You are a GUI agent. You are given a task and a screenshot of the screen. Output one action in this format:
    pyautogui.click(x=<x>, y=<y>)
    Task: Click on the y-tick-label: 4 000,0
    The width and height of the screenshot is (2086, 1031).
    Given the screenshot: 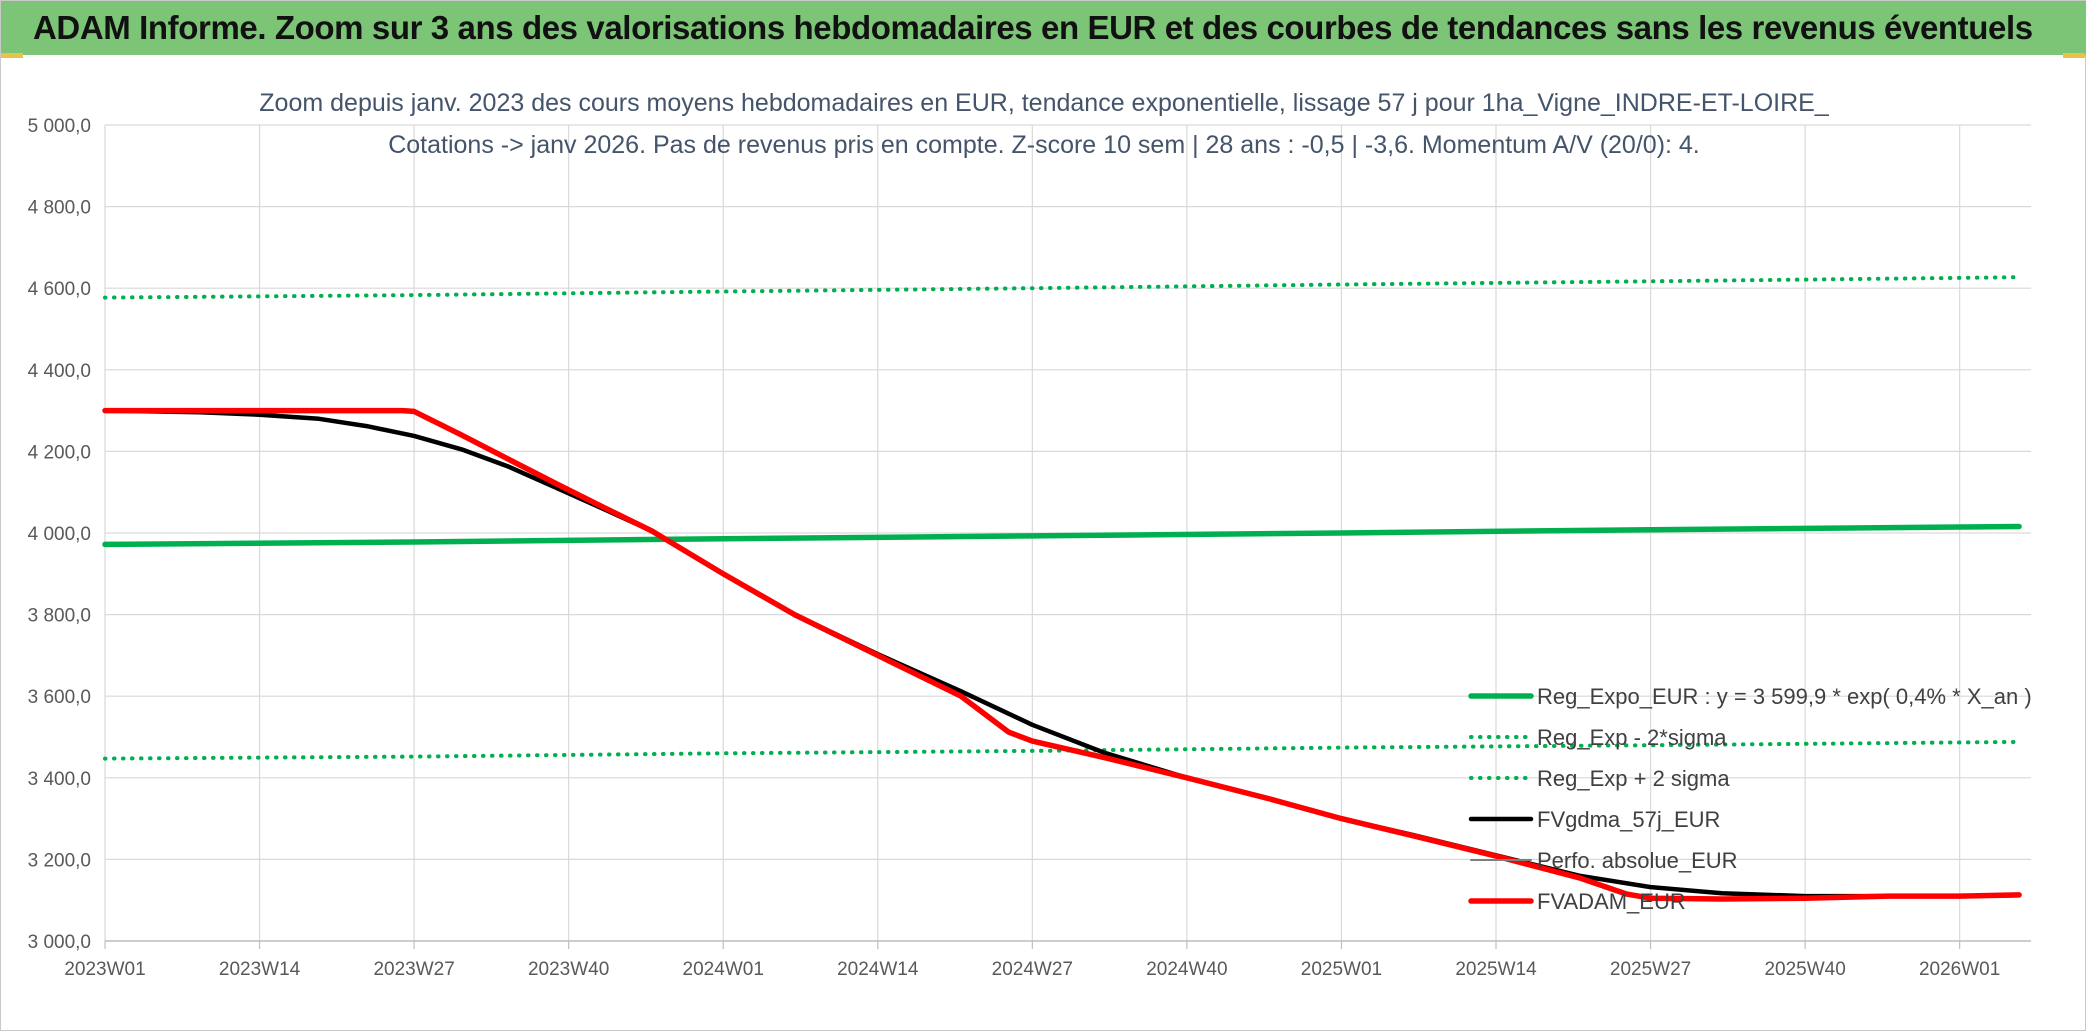 What is the action you would take?
    pyautogui.click(x=59, y=534)
    